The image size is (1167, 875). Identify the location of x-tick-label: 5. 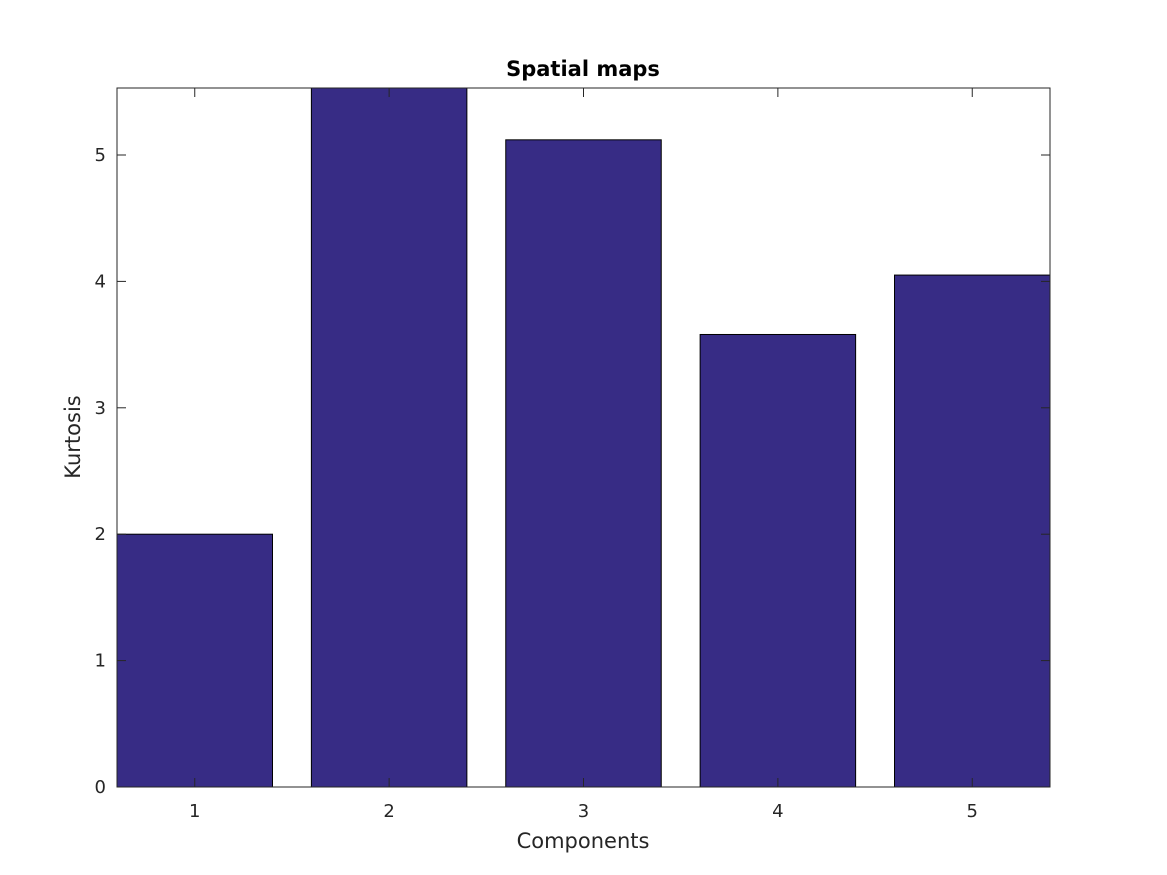
(972, 811).